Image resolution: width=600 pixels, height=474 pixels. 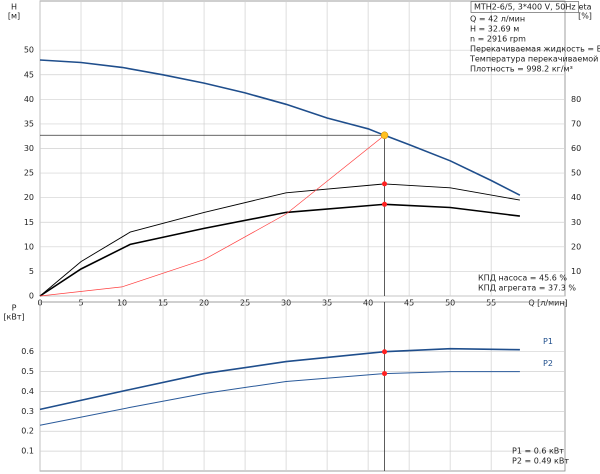 What do you see at coordinates (27, 351) in the screenshot?
I see `y-tick-label: 0.6` at bounding box center [27, 351].